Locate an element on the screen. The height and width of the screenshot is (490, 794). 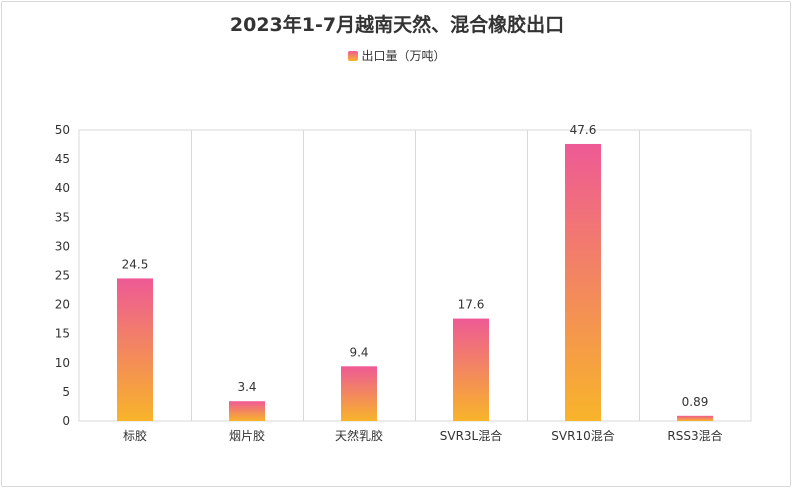
legend: 出口量（万吨） is located at coordinates (397, 55).